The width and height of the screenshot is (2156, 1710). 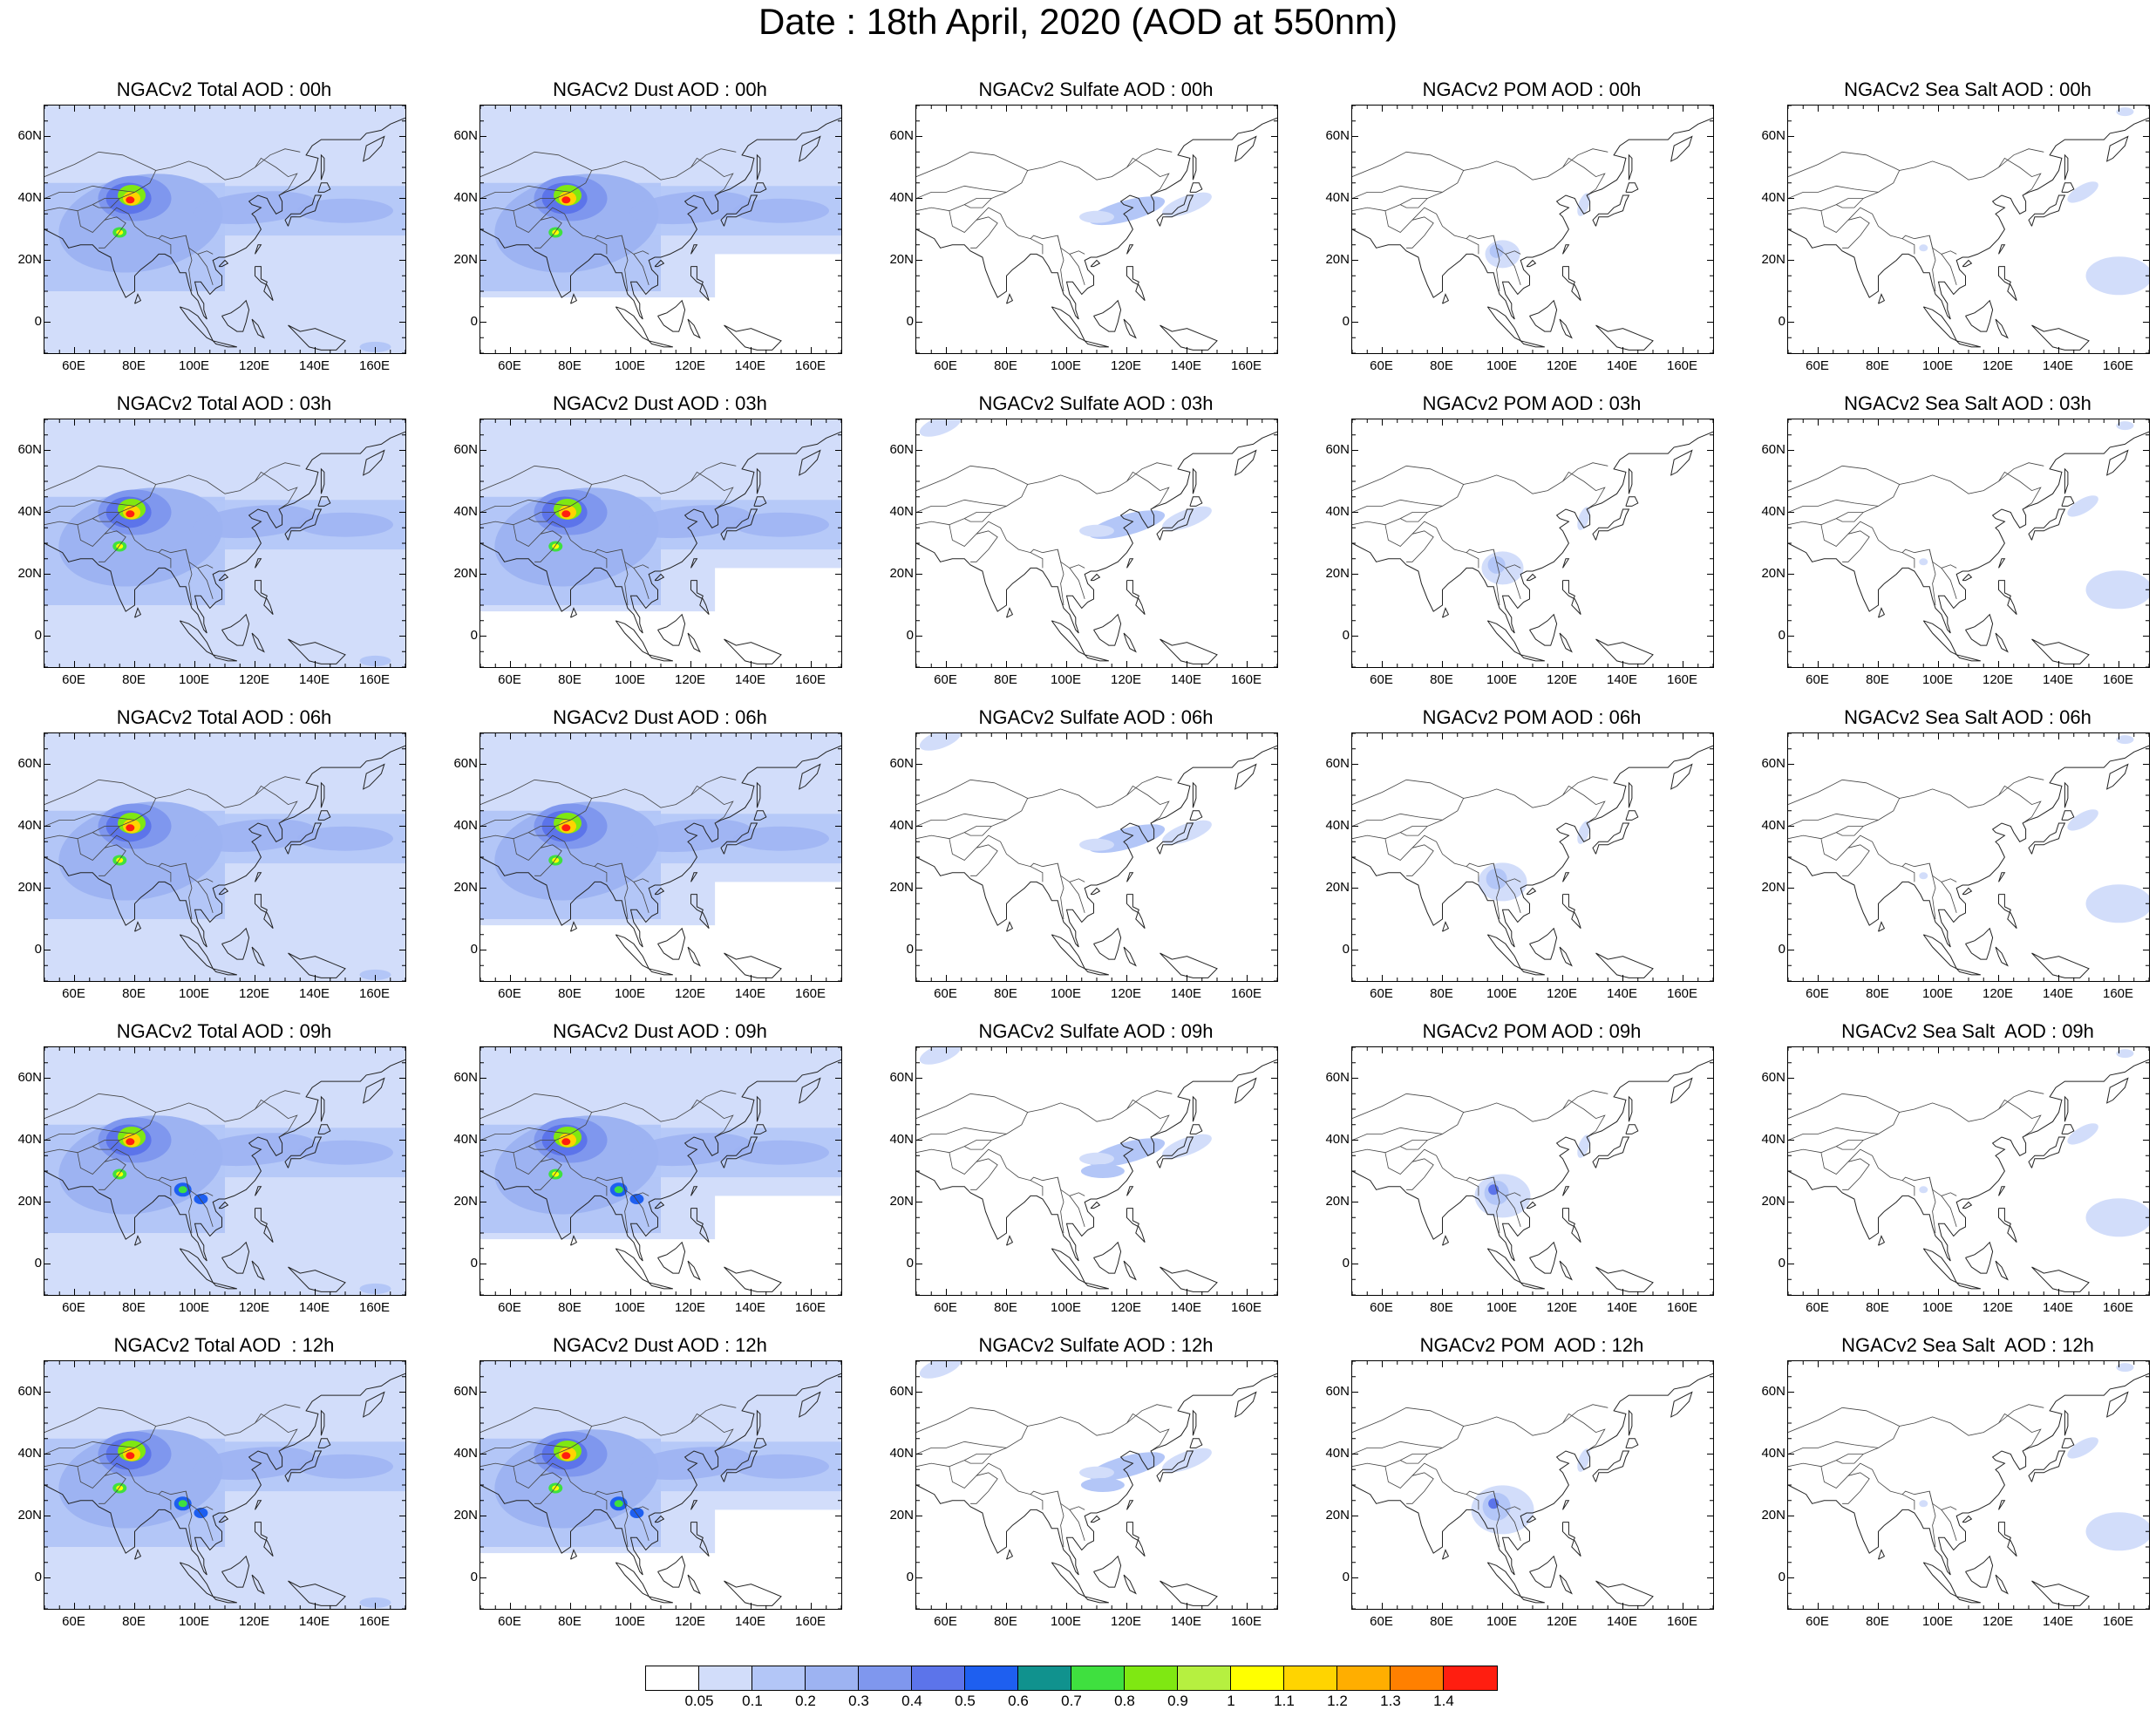 I want to click on colorbar-label: 1, so click(x=1231, y=1701).